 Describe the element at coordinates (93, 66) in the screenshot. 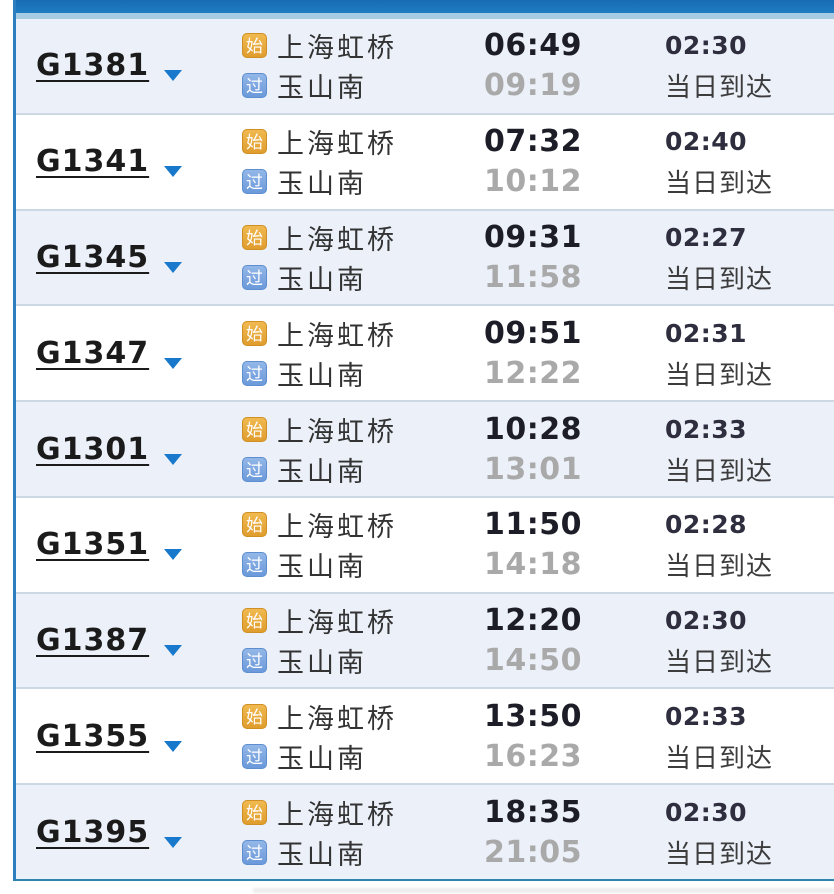

I see `train-number-link: G1381` at that location.